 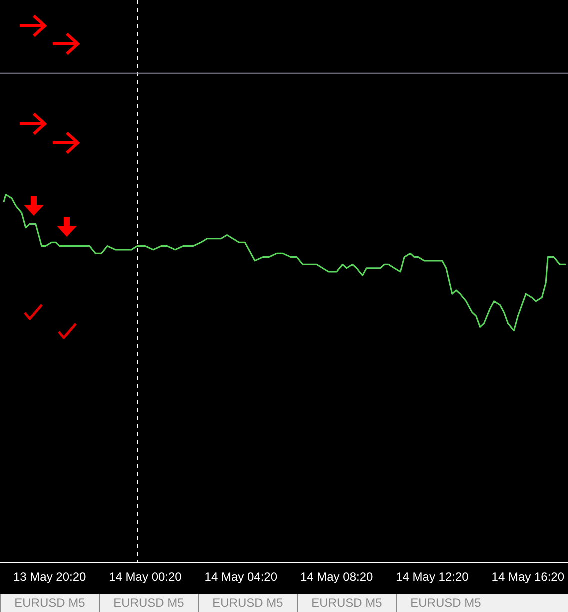 What do you see at coordinates (433, 577) in the screenshot?
I see `x-tick-label: 14 May 12:20` at bounding box center [433, 577].